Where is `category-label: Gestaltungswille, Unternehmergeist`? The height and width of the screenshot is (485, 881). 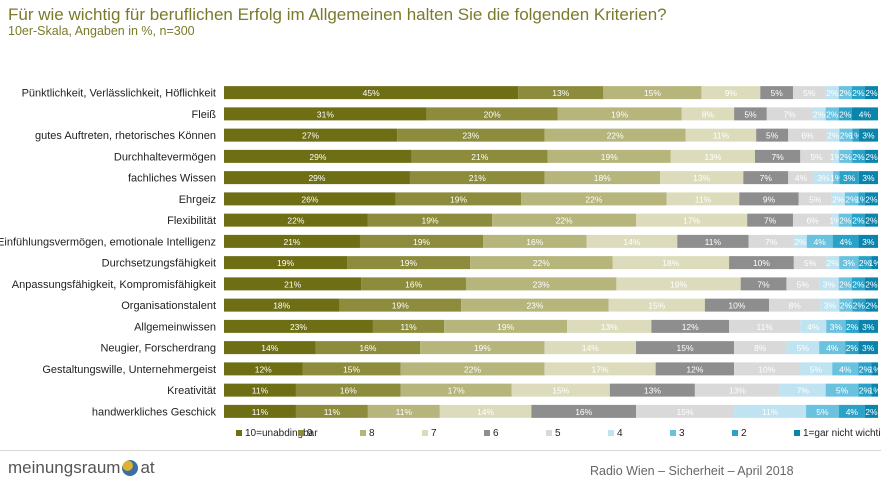 category-label: Gestaltungswille, Unternehmergeist is located at coordinates (129, 370).